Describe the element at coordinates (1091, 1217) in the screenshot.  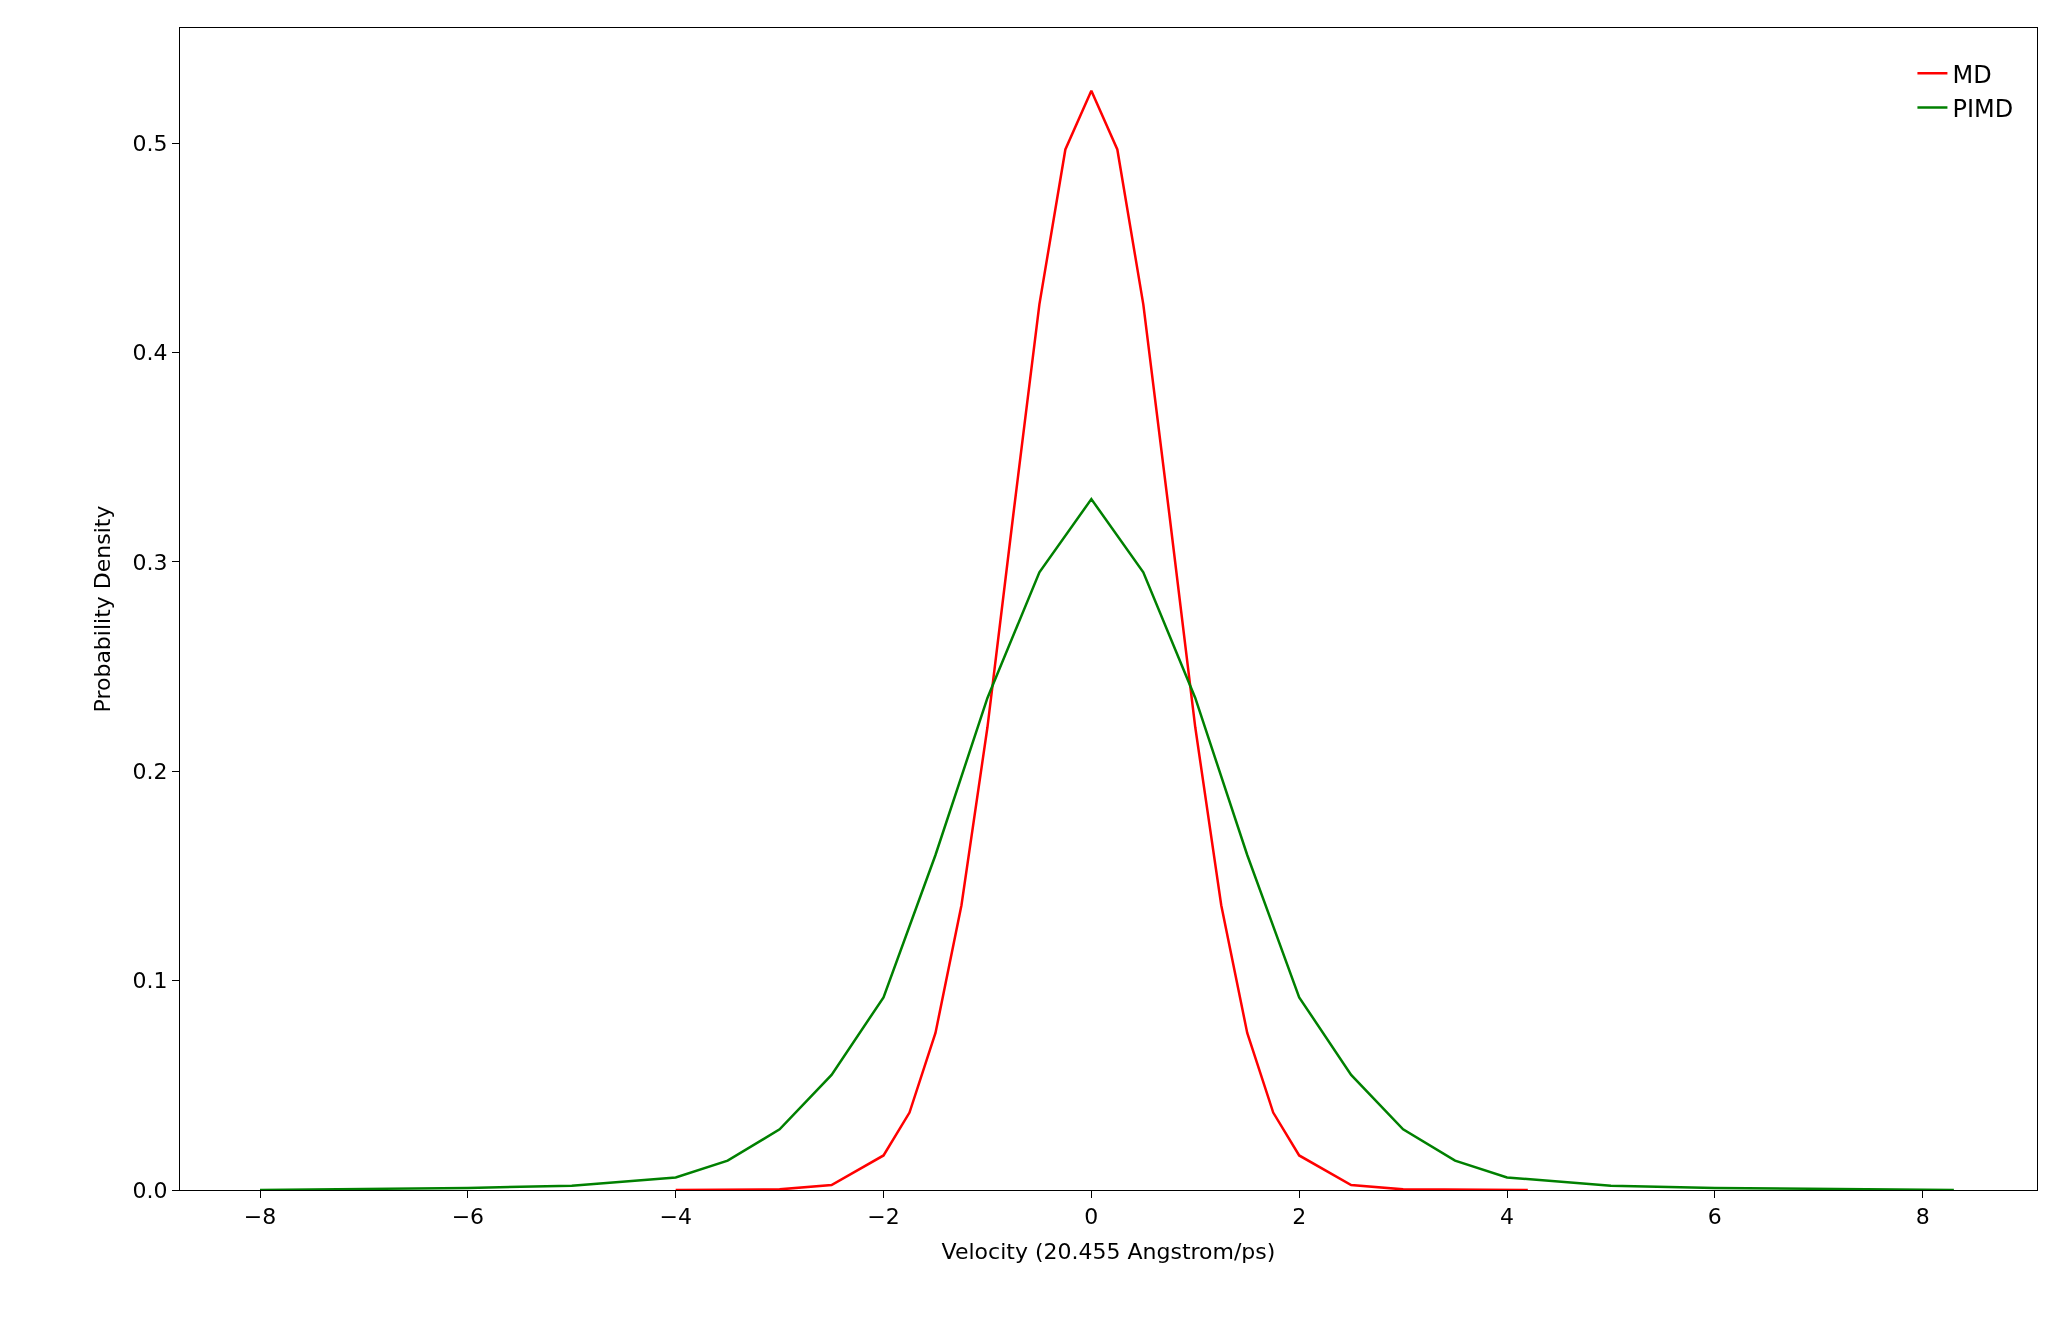
I see `x-tick-label: 0` at that location.